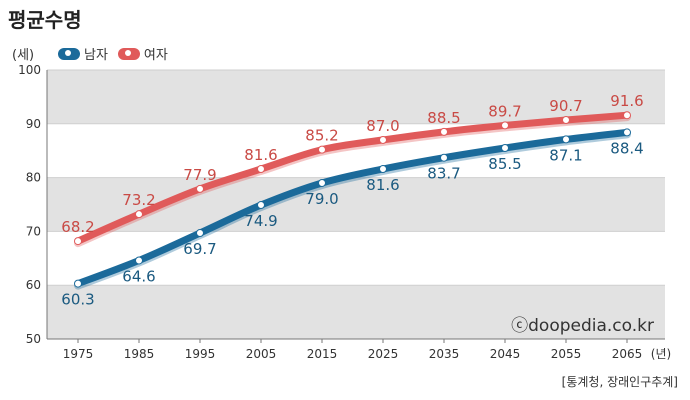  I want to click on x-tick-label: 2045, so click(505, 354).